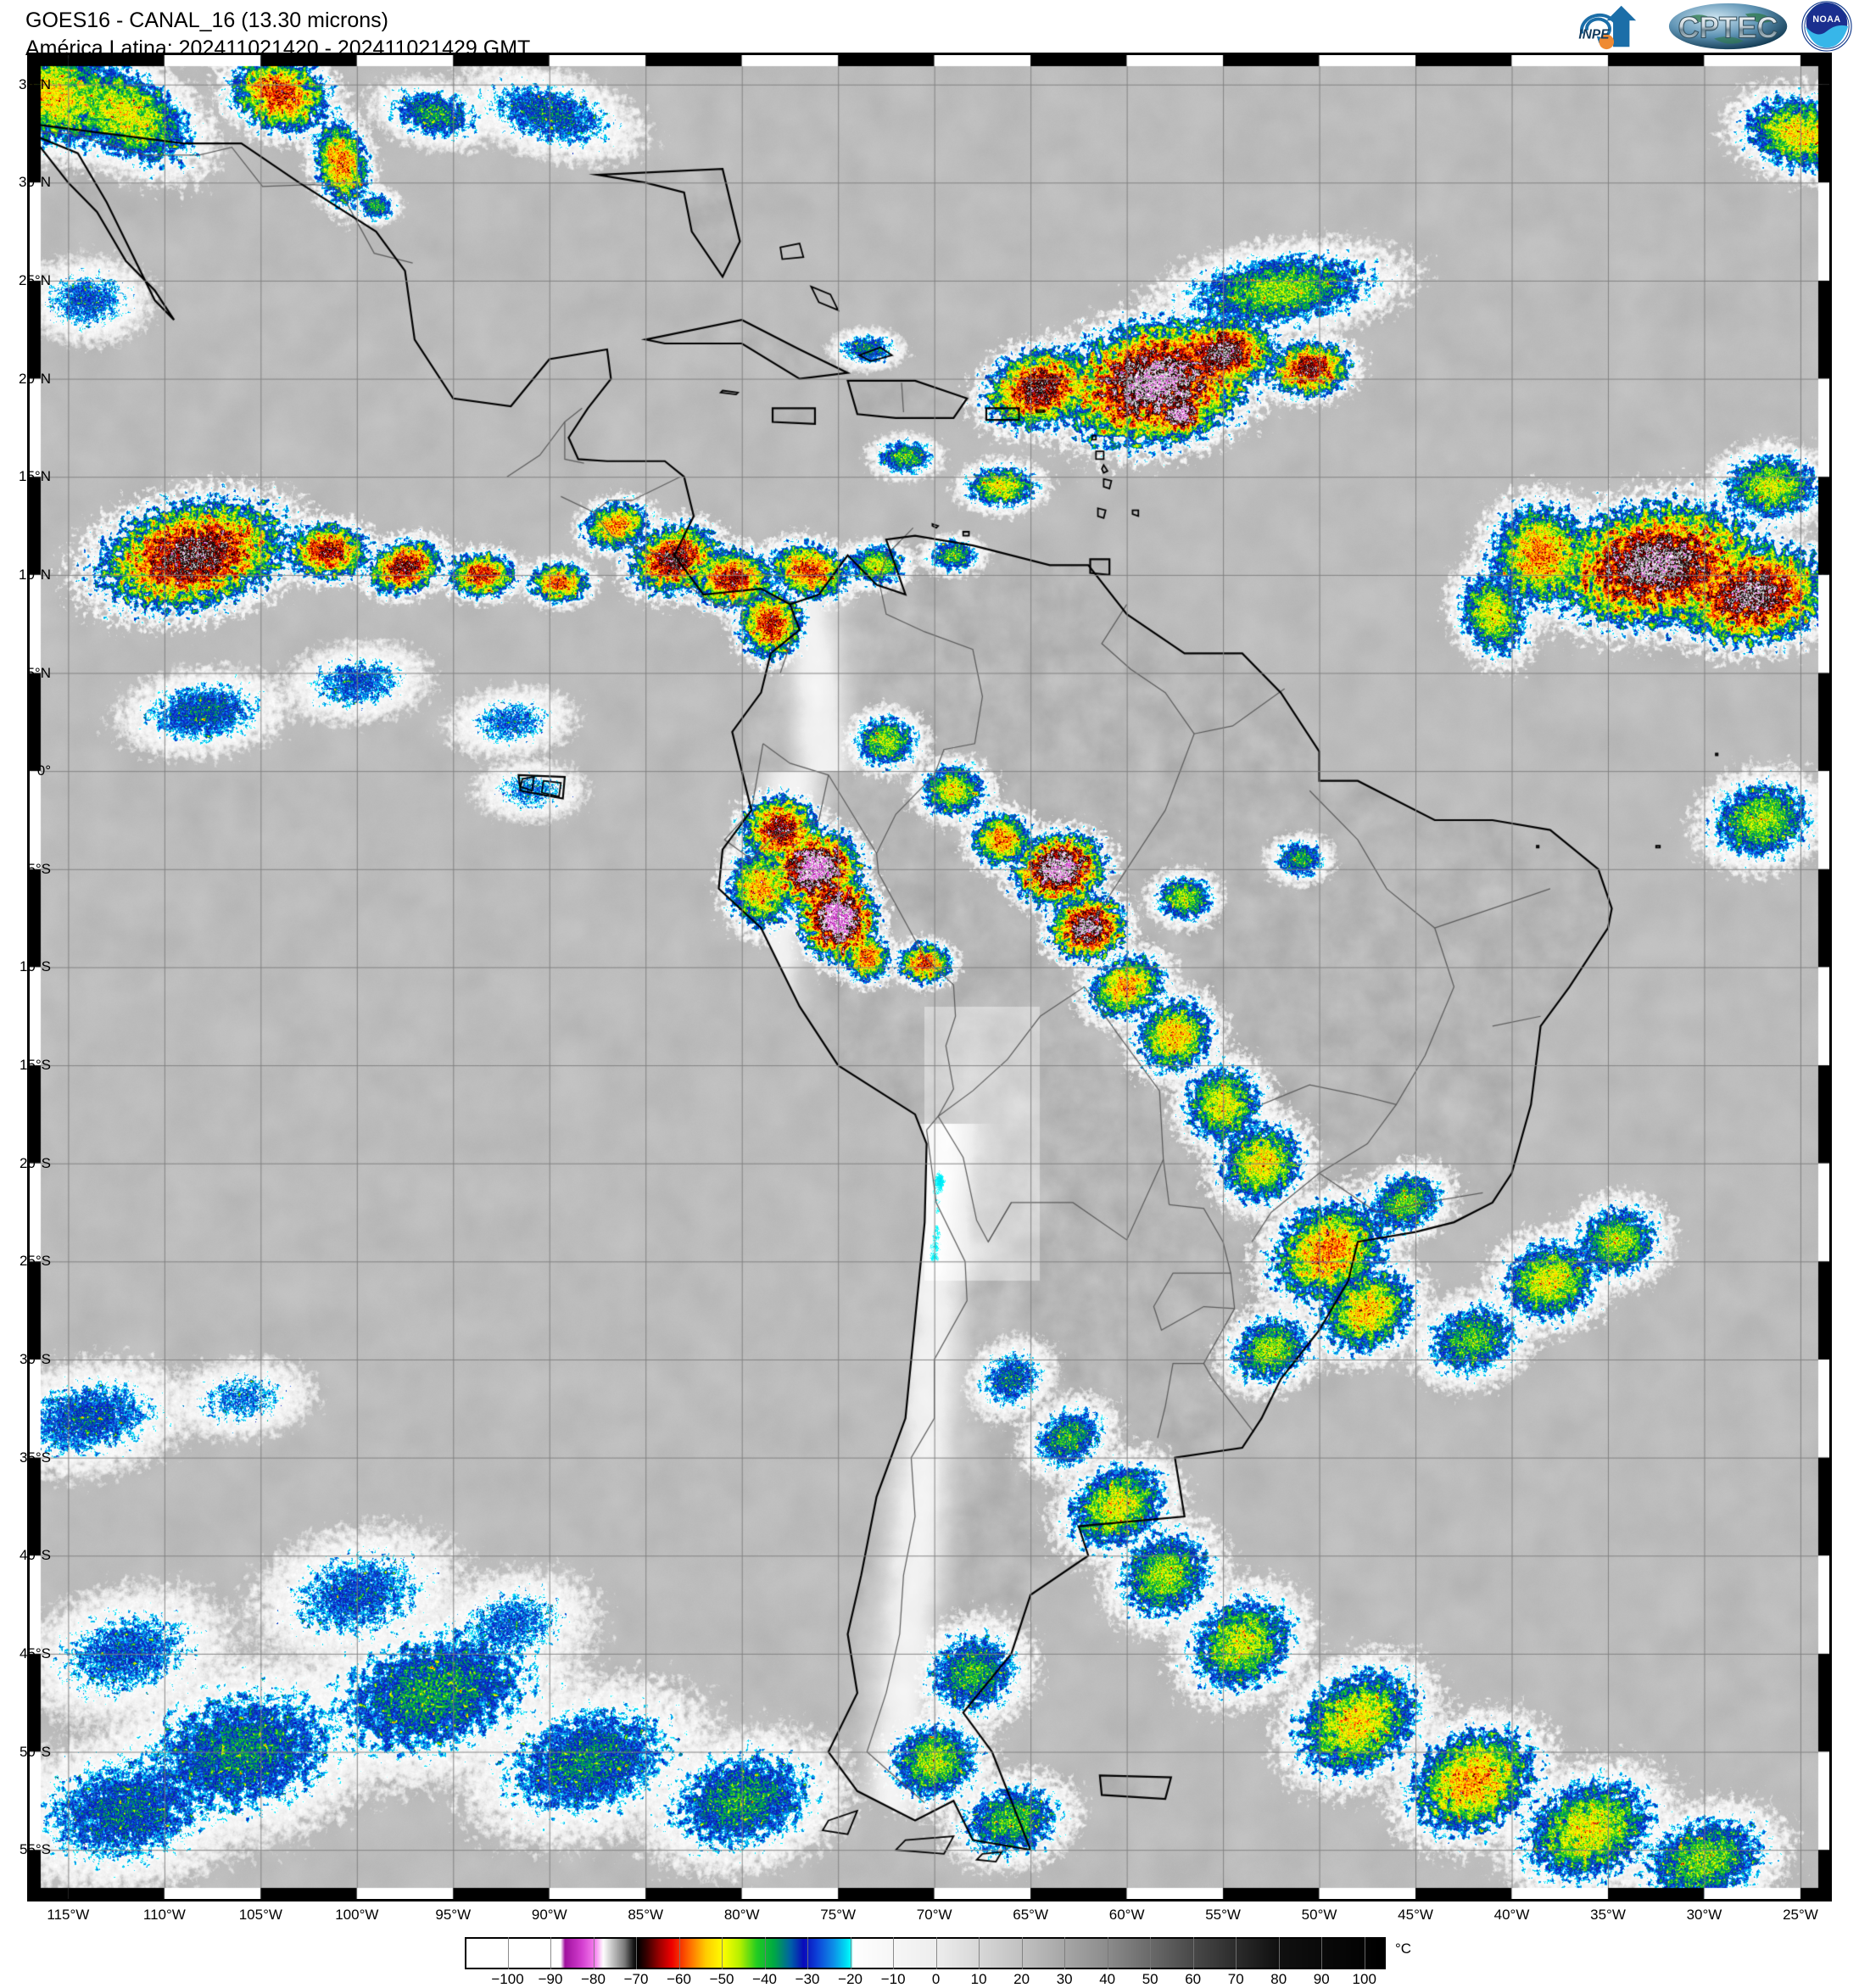 This screenshot has width=1859, height=1988. Describe the element at coordinates (1319, 1915) in the screenshot. I see `lon-tick-label: 50°W` at that location.